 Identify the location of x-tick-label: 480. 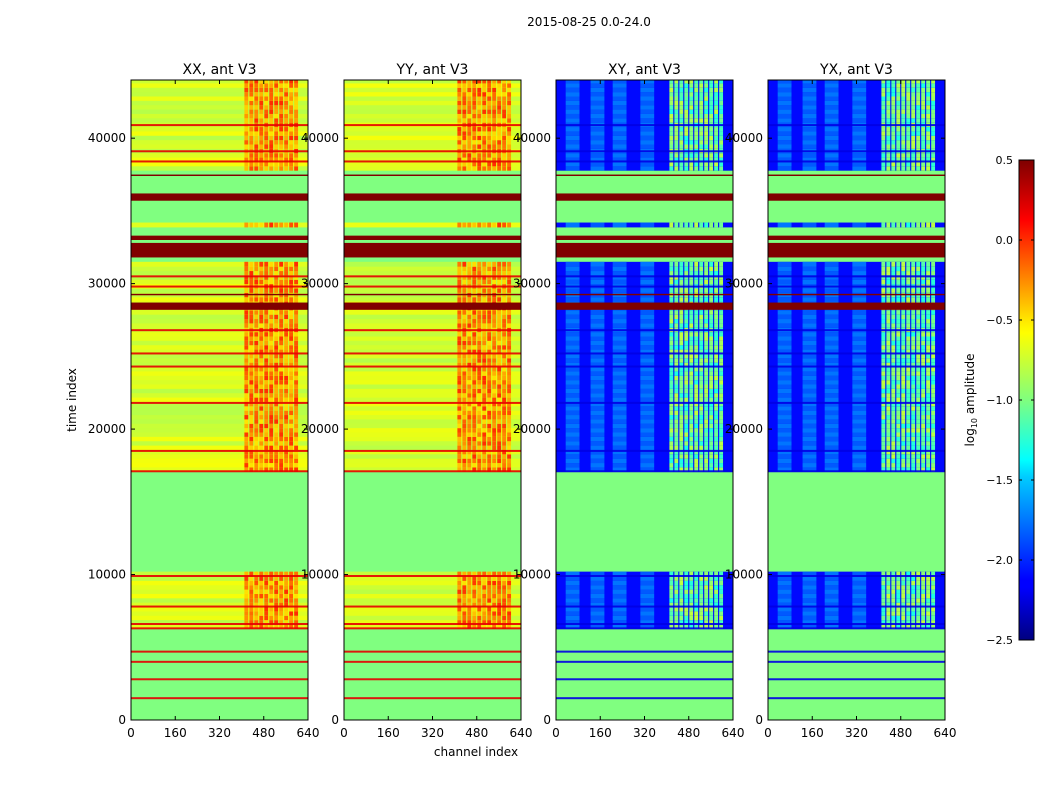
(900, 733).